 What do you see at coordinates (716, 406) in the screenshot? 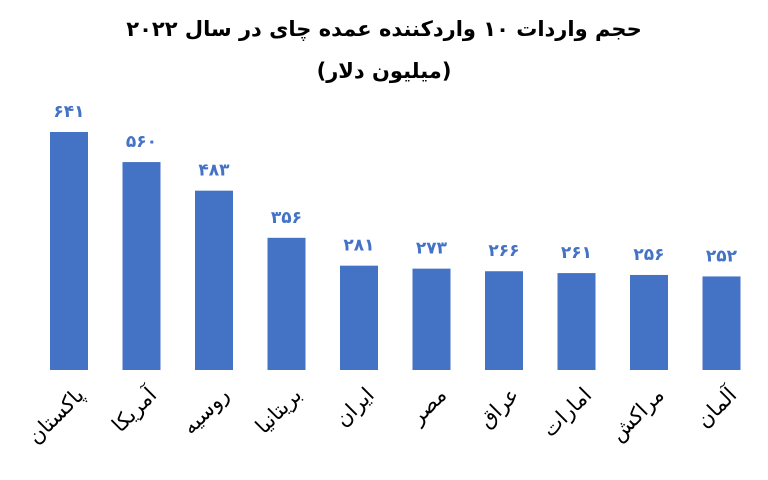
I see `x-tick-label: آلمان` at bounding box center [716, 406].